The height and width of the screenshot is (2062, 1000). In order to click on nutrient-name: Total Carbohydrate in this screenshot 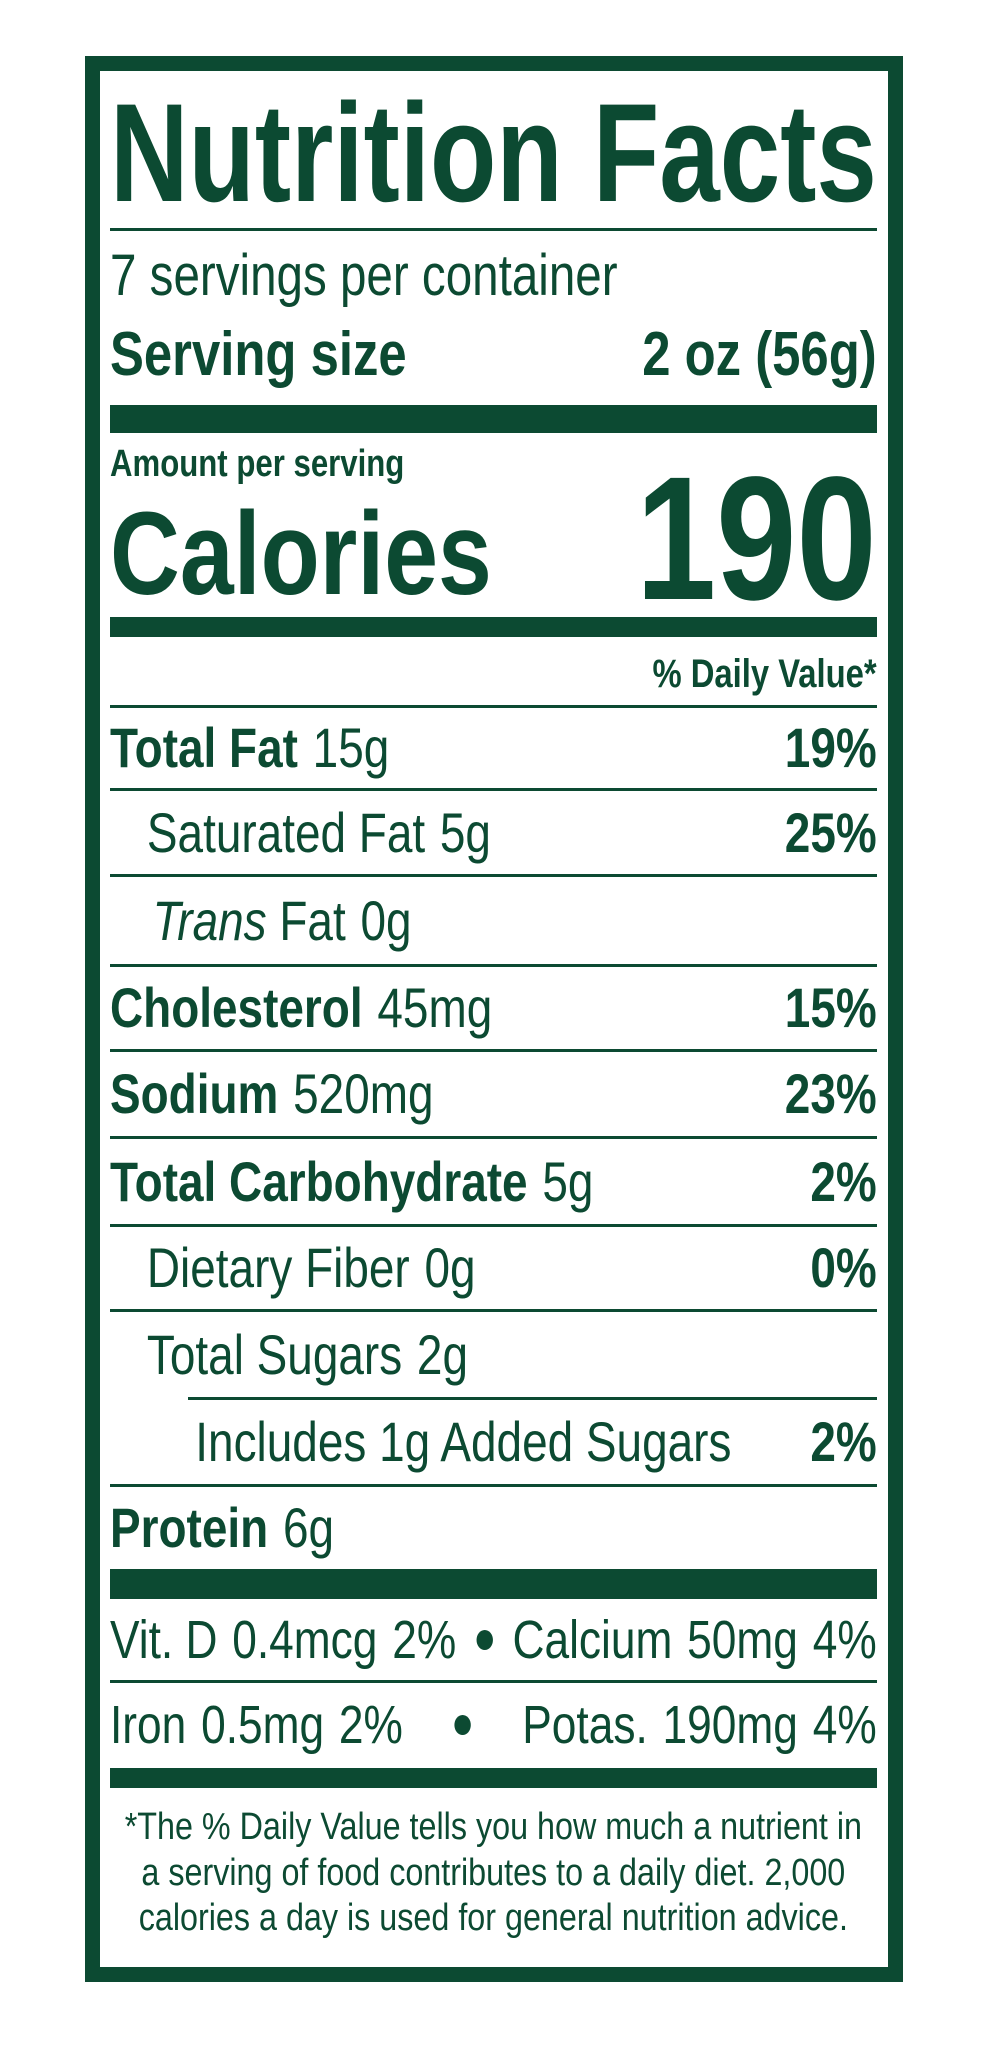, I will do `click(319, 1181)`.